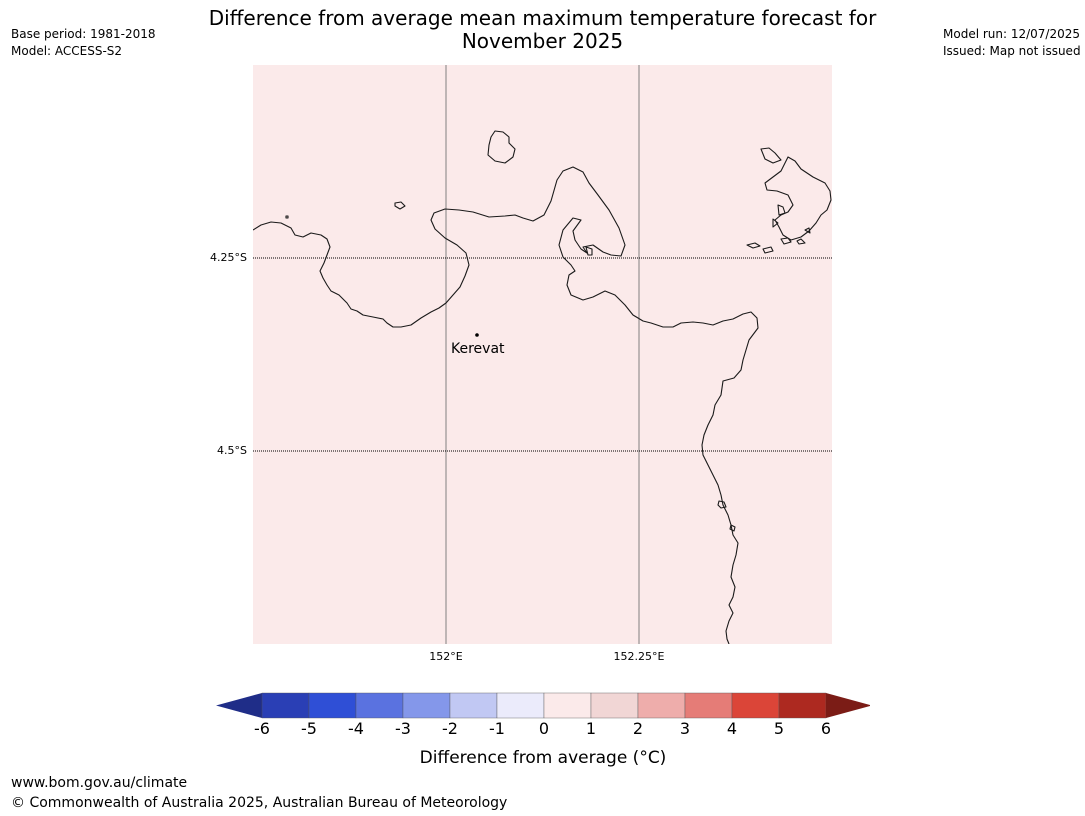 Image resolution: width=1085 pixels, height=816 pixels. Describe the element at coordinates (848, 705) in the screenshot. I see `colorbar-extend-high` at that location.